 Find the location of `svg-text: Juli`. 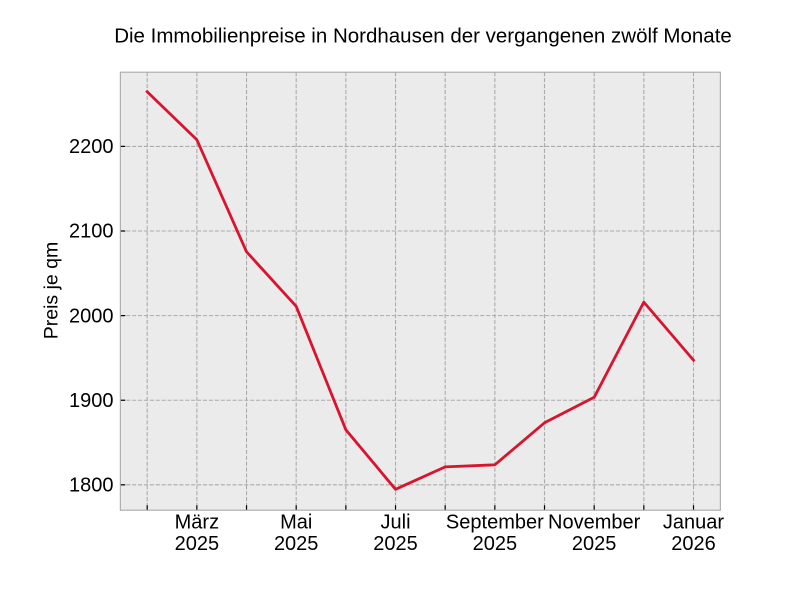

svg-text: Juli is located at coordinates (396, 523).